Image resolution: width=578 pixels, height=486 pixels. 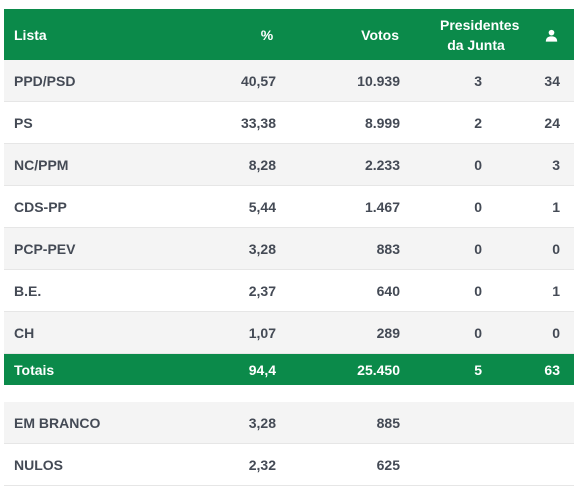 What do you see at coordinates (289, 423) in the screenshot?
I see `blank-votes-row: EM BRANCO 3,28 885` at bounding box center [289, 423].